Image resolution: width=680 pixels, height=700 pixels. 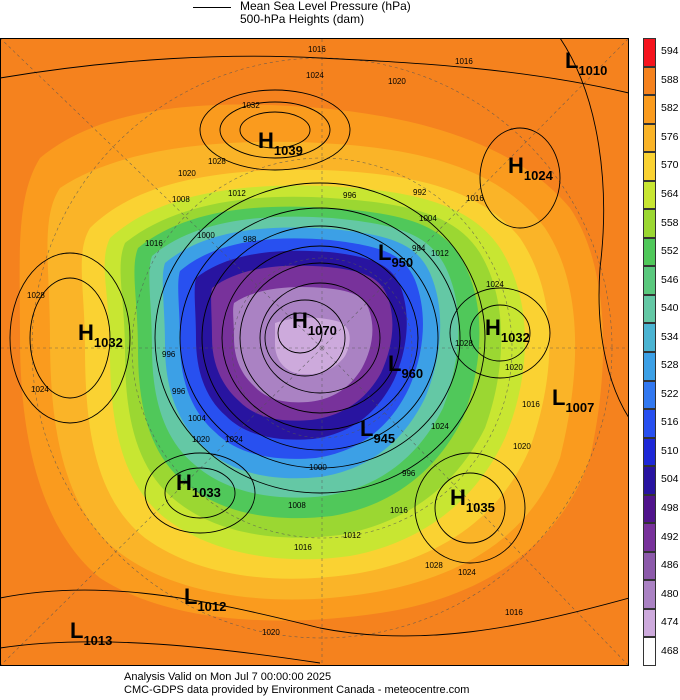 I want to click on colorbar-label-474: 474, so click(x=670, y=622).